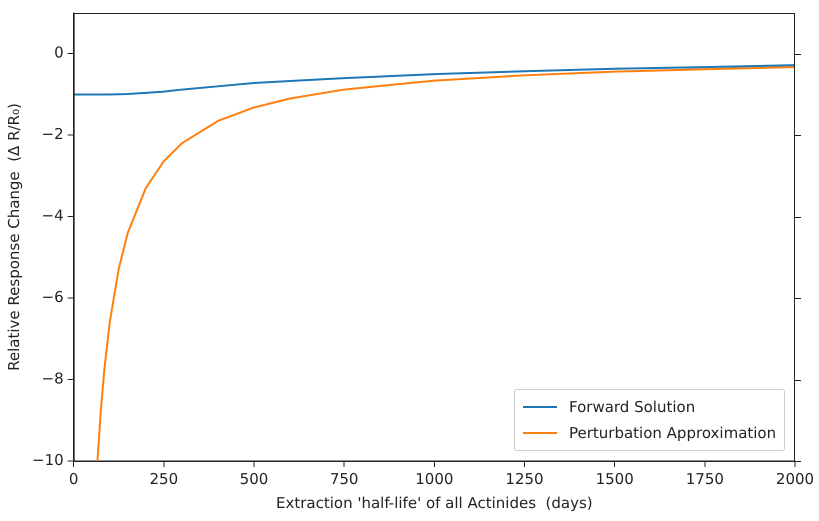 Image resolution: width=819 pixels, height=521 pixels. I want to click on x-tick-label: 0, so click(73, 479).